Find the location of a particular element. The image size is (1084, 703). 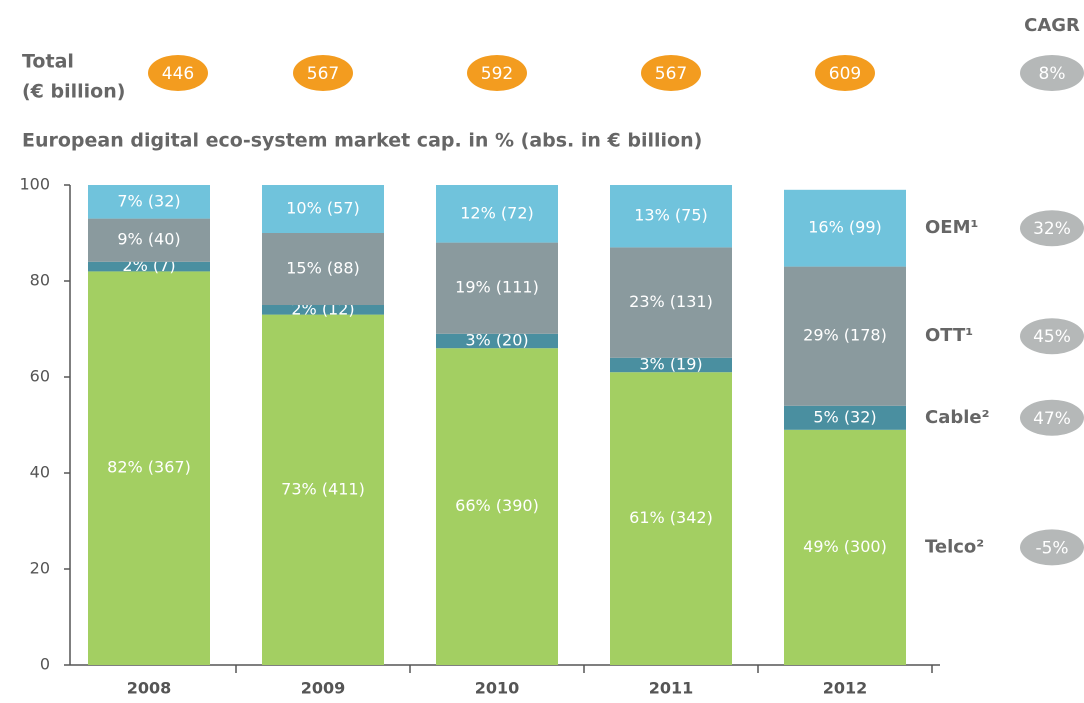

value-label: 7% (32) is located at coordinates (148, 200).